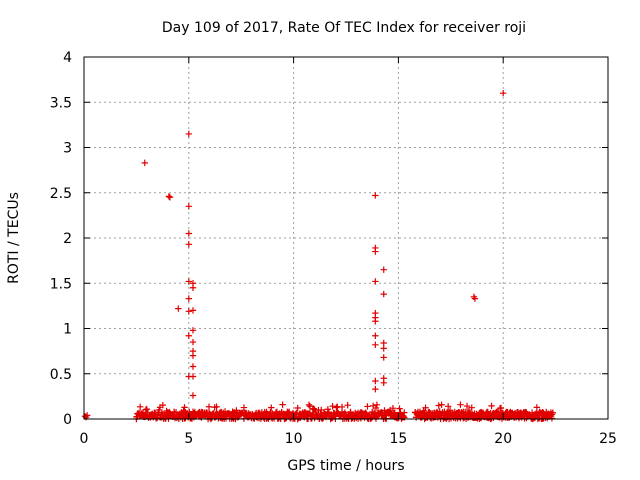 Image resolution: width=640 pixels, height=480 pixels. I want to click on y-axis-label: ROTI / TECUs, so click(14, 238).